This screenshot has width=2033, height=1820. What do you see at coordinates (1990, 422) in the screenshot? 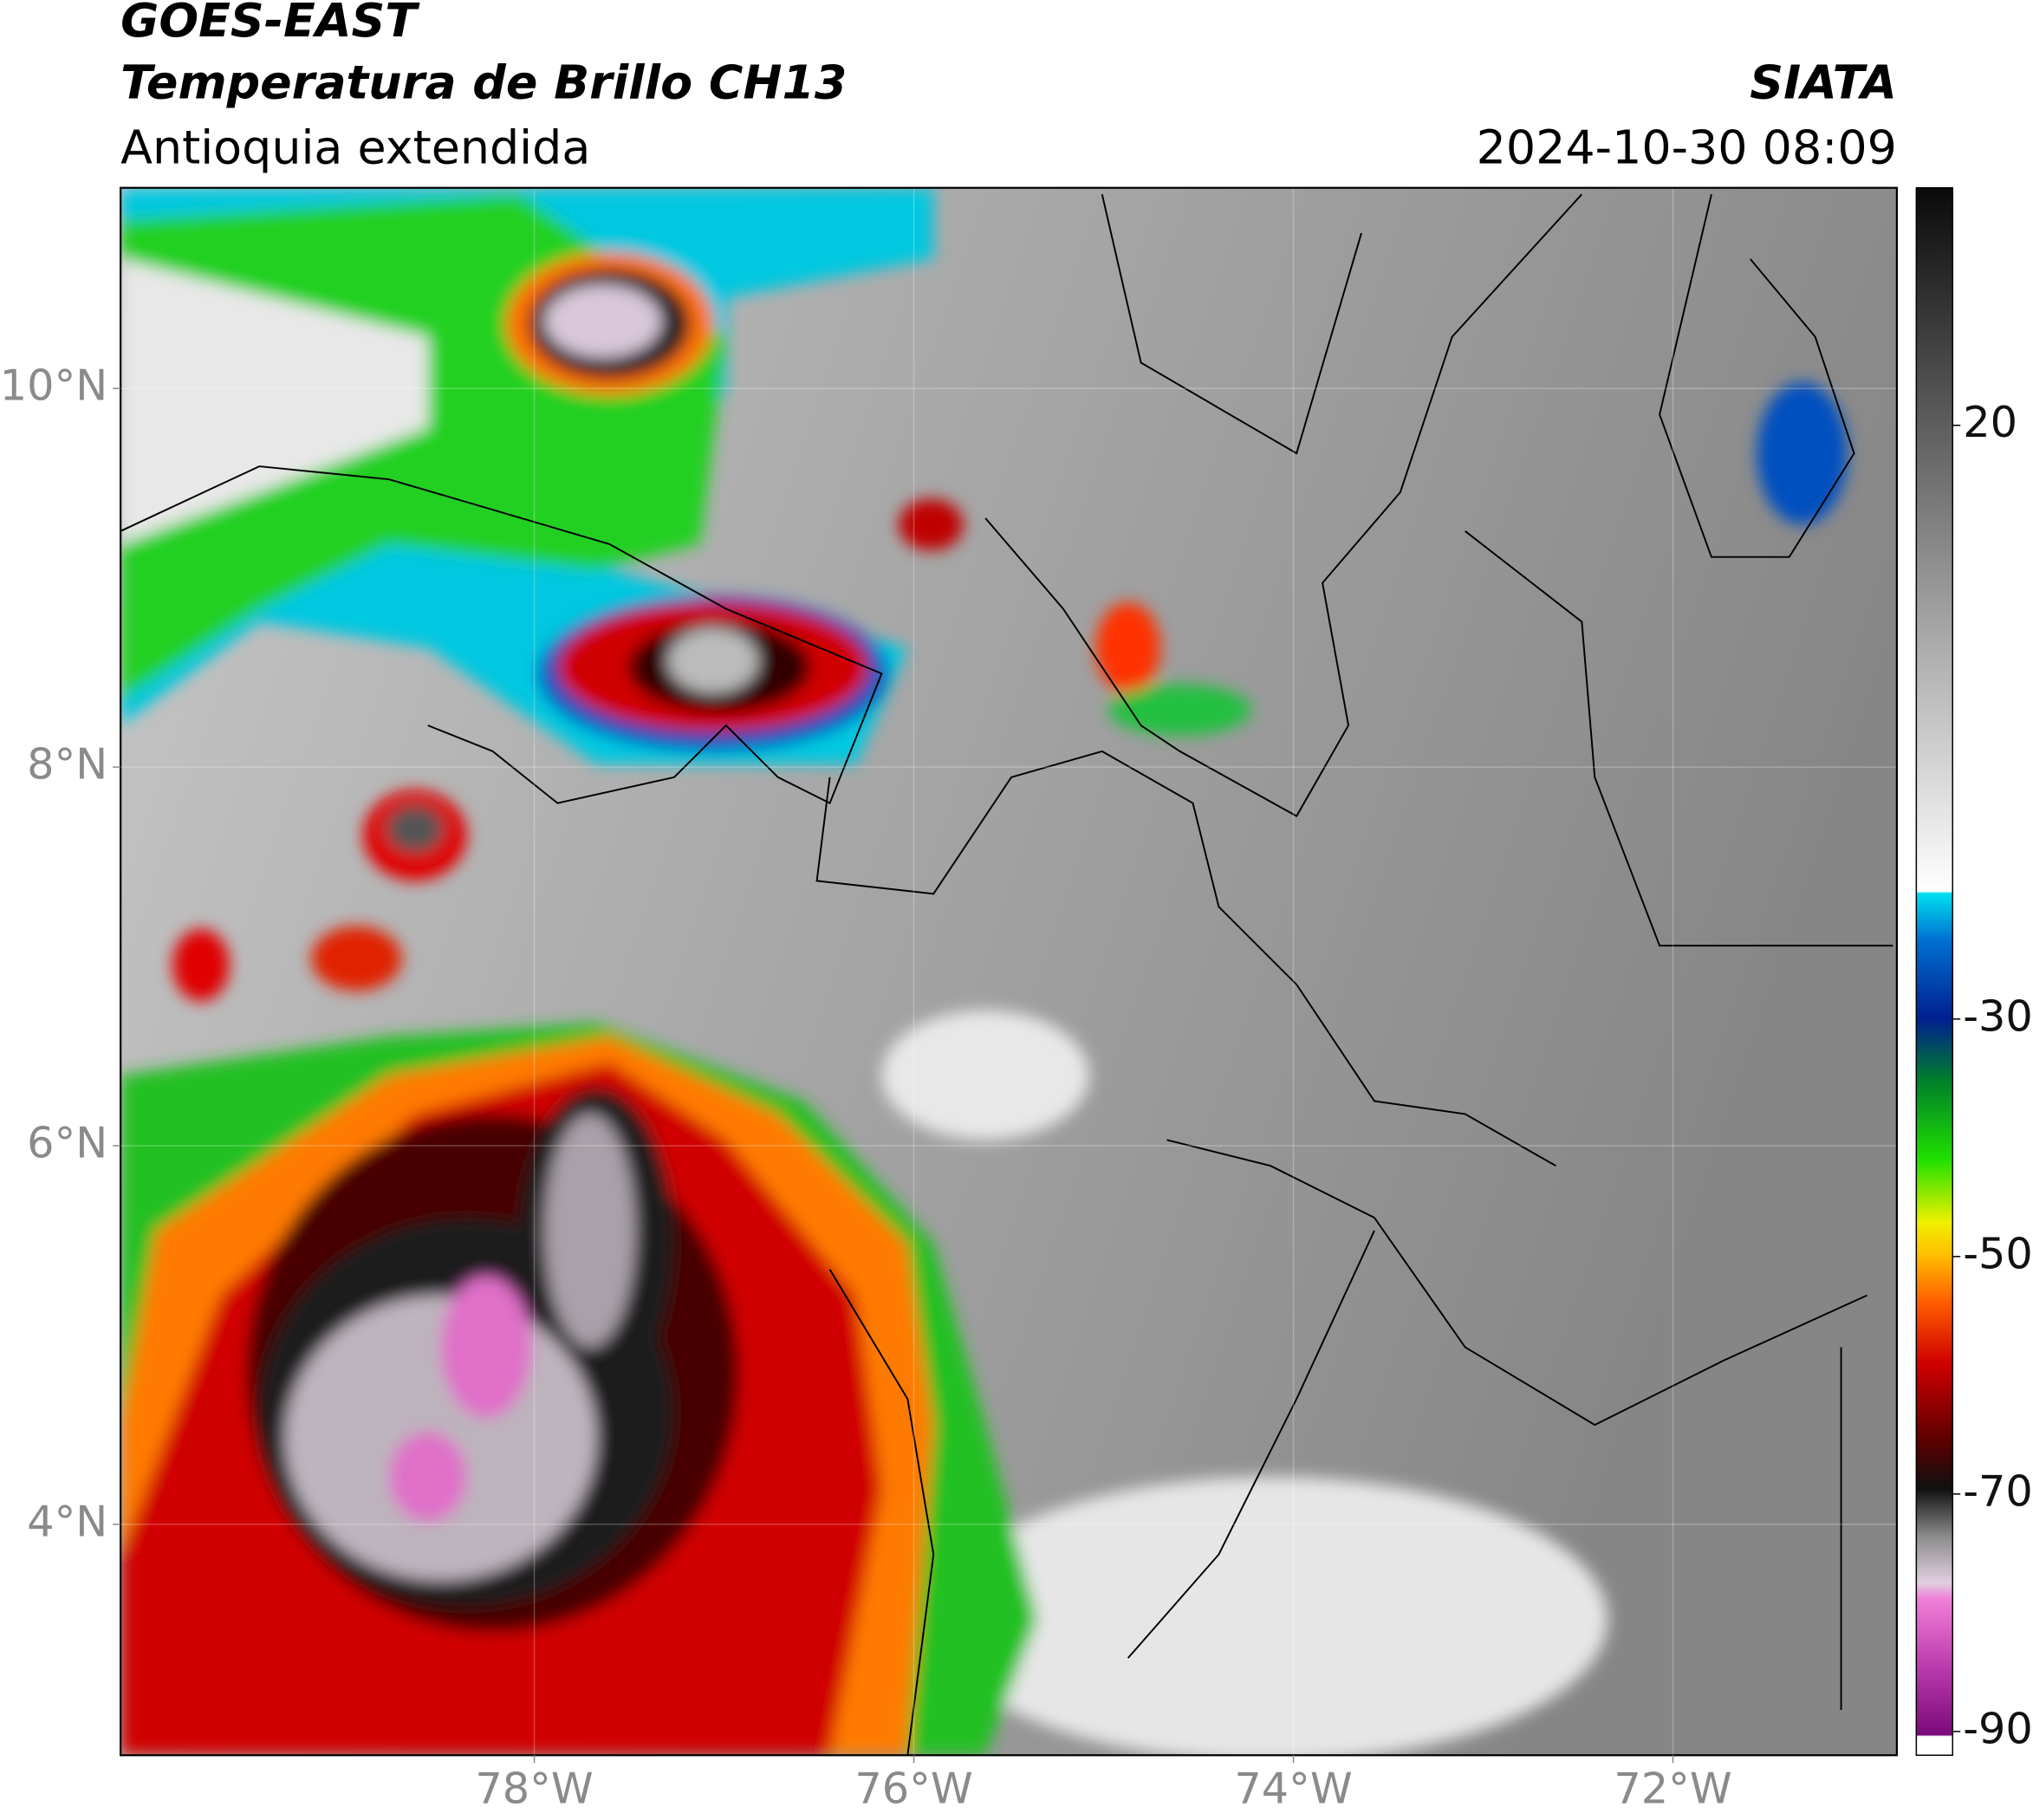
I see `colorbar-tick-label: 20` at bounding box center [1990, 422].